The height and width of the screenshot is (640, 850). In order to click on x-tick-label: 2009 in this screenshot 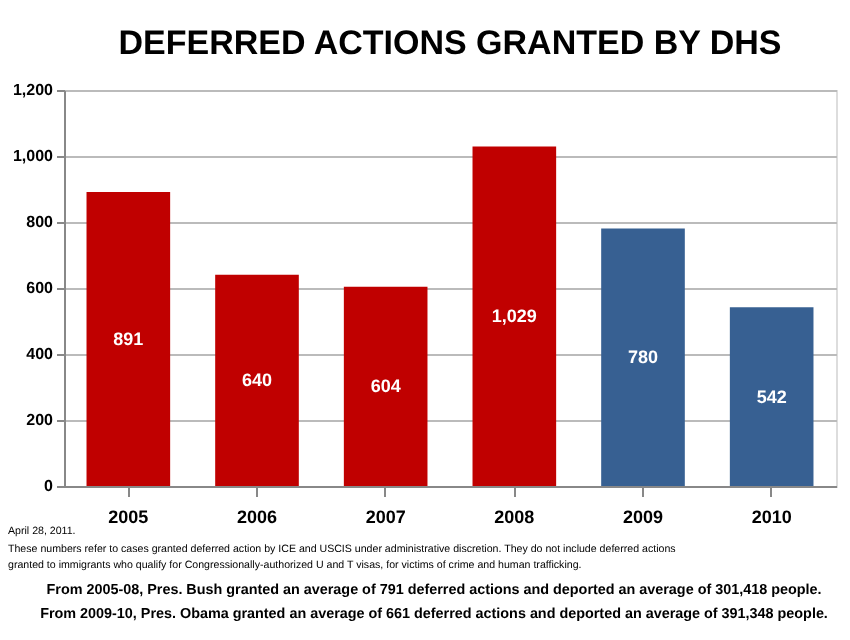, I will do `click(643, 517)`.